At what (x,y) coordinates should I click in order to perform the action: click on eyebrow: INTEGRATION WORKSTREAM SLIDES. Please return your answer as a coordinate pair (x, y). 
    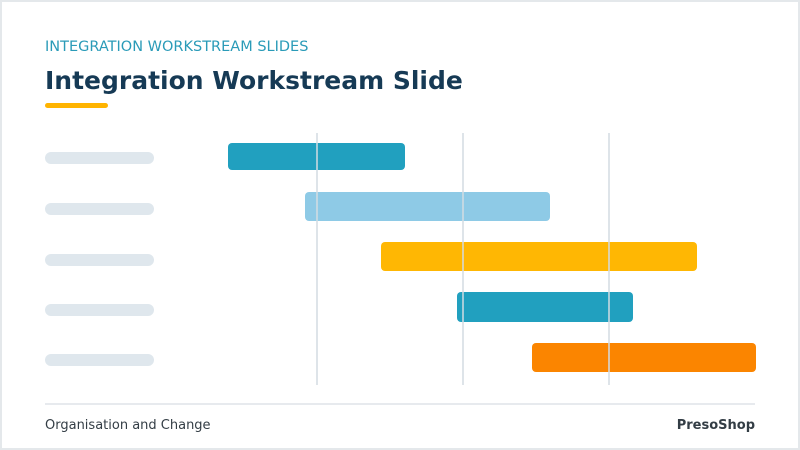
    Looking at the image, I should click on (176, 47).